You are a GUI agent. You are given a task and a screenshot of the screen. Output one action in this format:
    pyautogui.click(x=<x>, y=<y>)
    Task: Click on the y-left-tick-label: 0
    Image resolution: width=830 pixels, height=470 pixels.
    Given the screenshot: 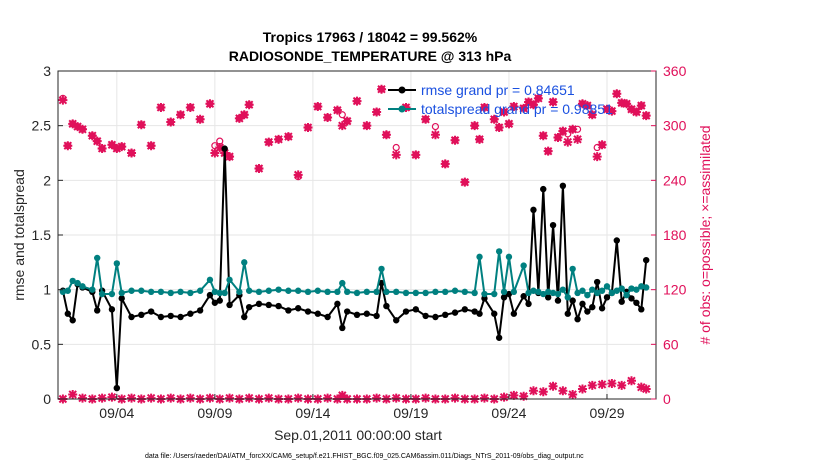 What is the action you would take?
    pyautogui.click(x=47, y=399)
    